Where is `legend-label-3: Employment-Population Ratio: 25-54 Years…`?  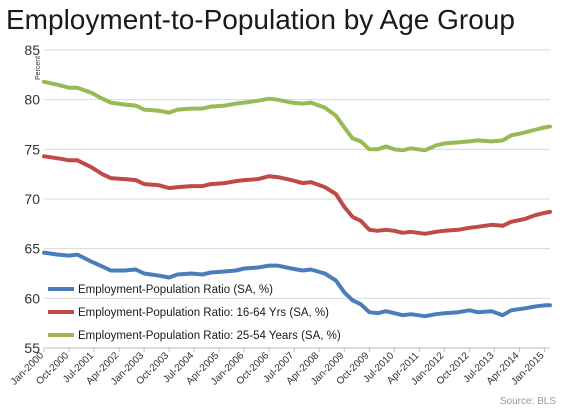 legend-label-3: Employment-Population Ratio: 25-54 Years… is located at coordinates (209, 336).